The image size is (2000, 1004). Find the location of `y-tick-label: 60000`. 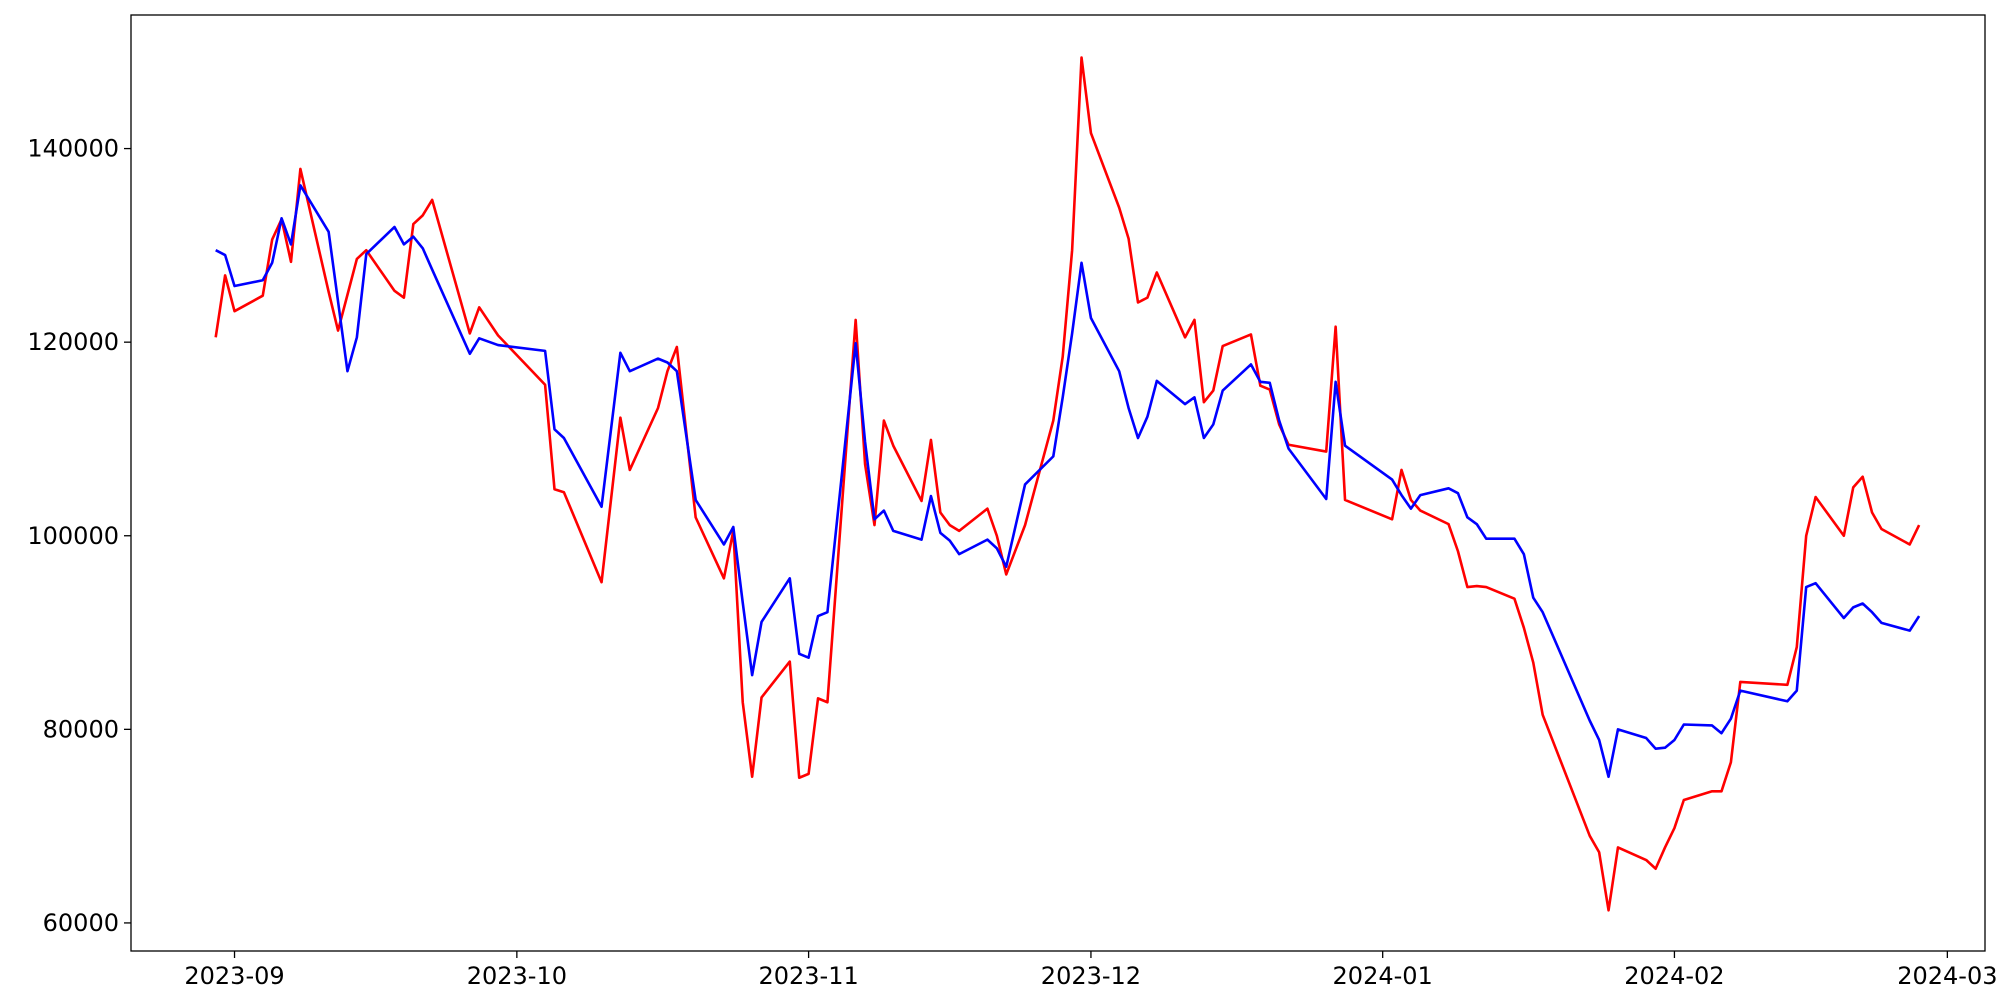

y-tick-label: 60000 is located at coordinates (81, 923).